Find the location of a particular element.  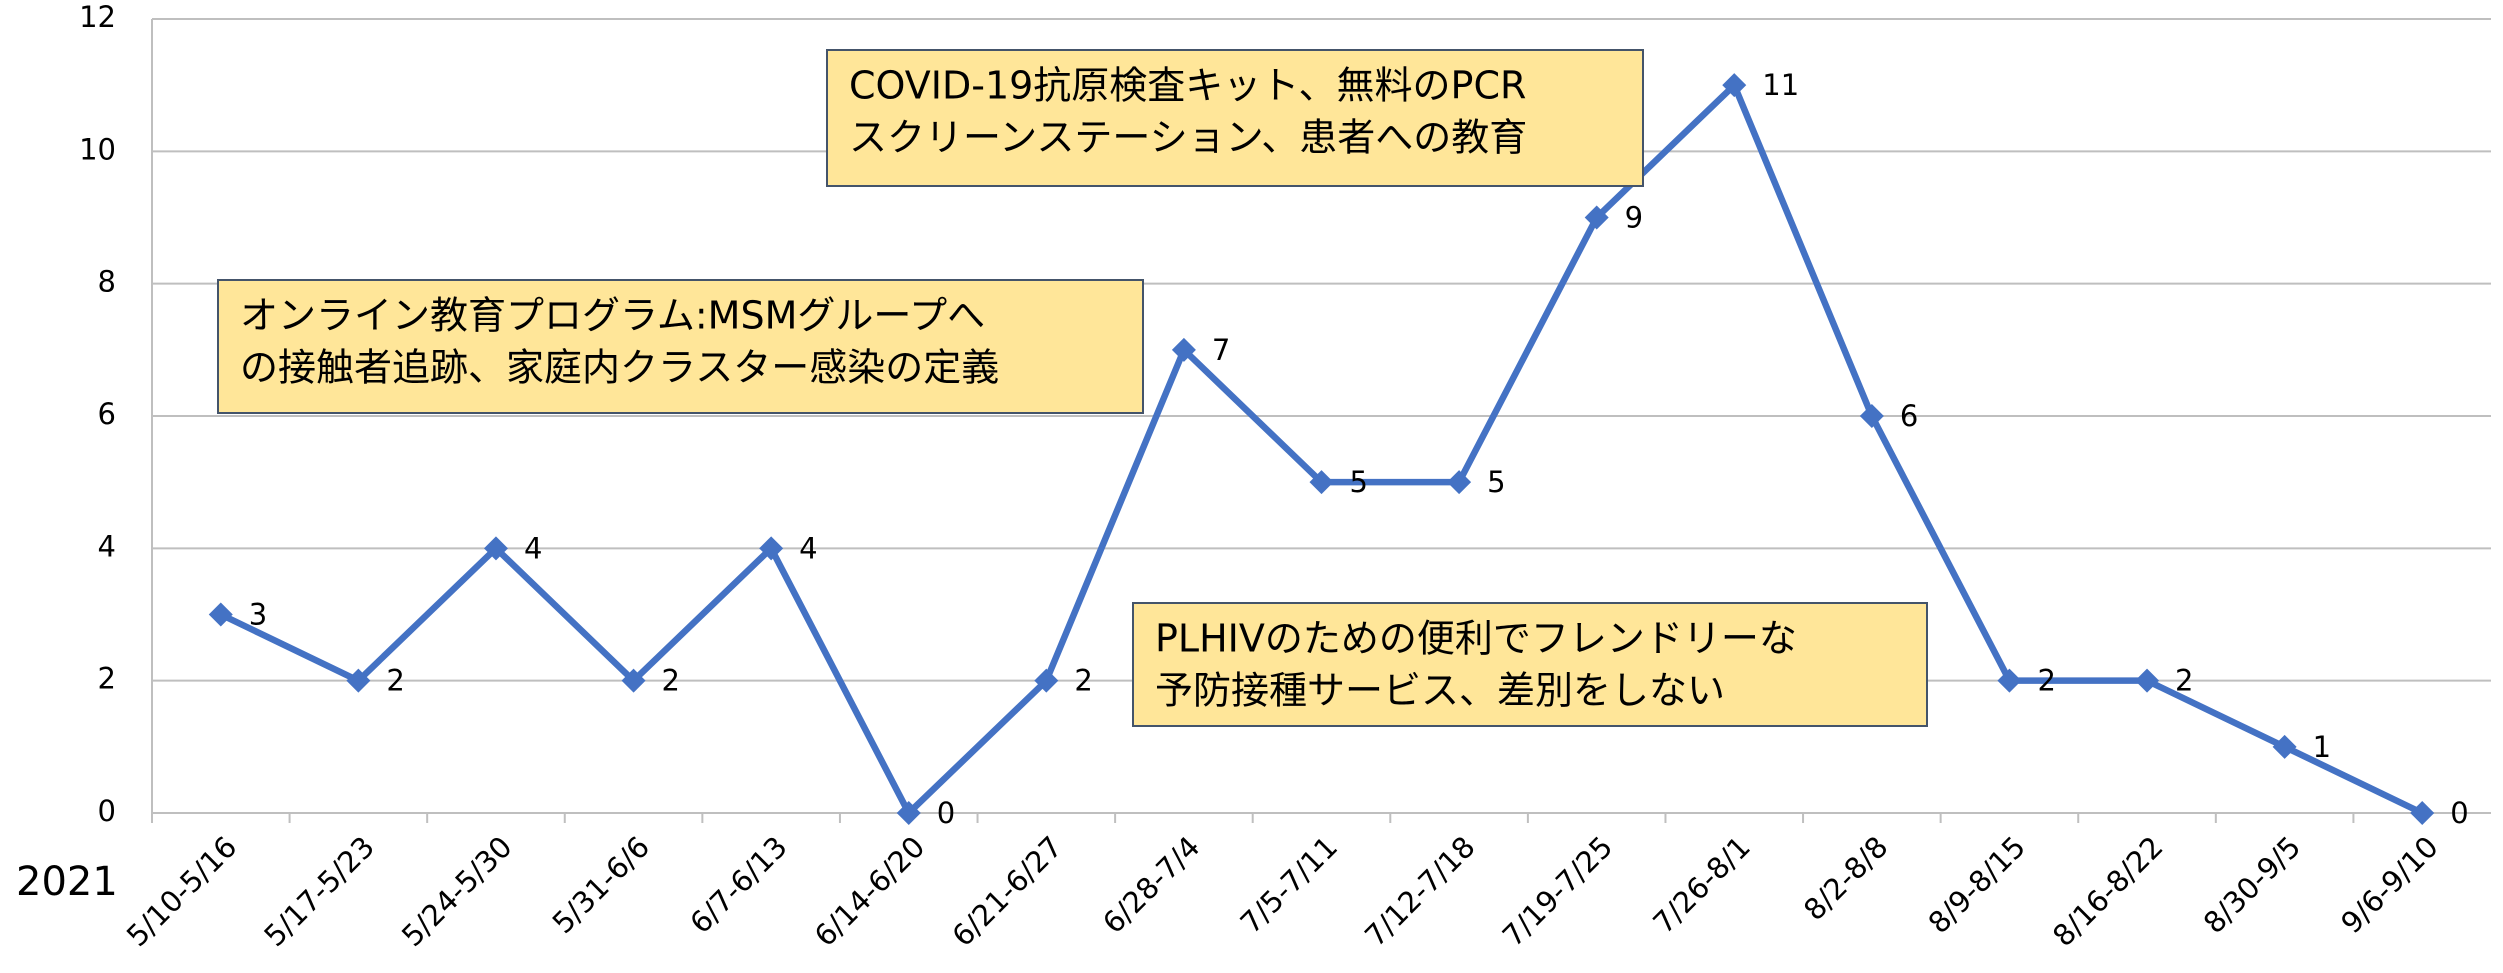

x-tick-label: 7/19-7/25 is located at coordinates (1558, 892).